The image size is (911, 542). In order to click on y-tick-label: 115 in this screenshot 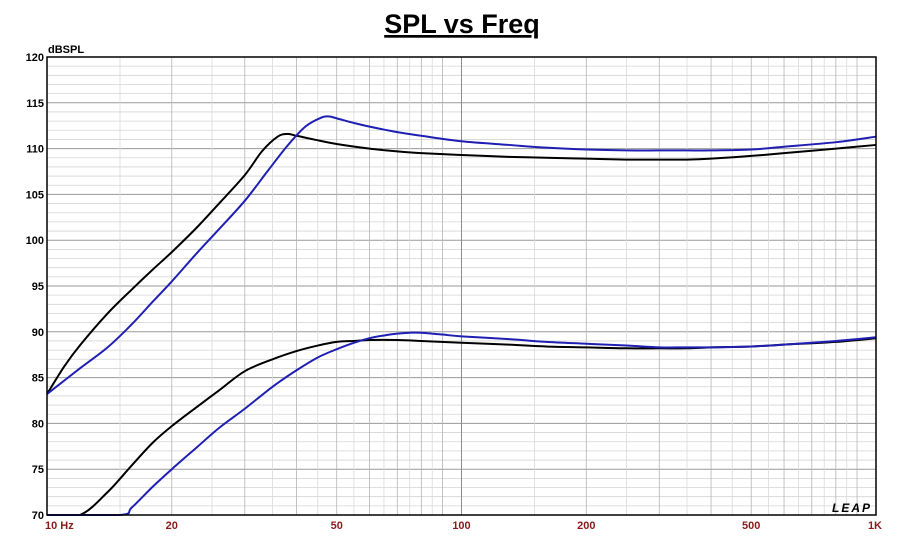, I will do `click(35, 104)`.